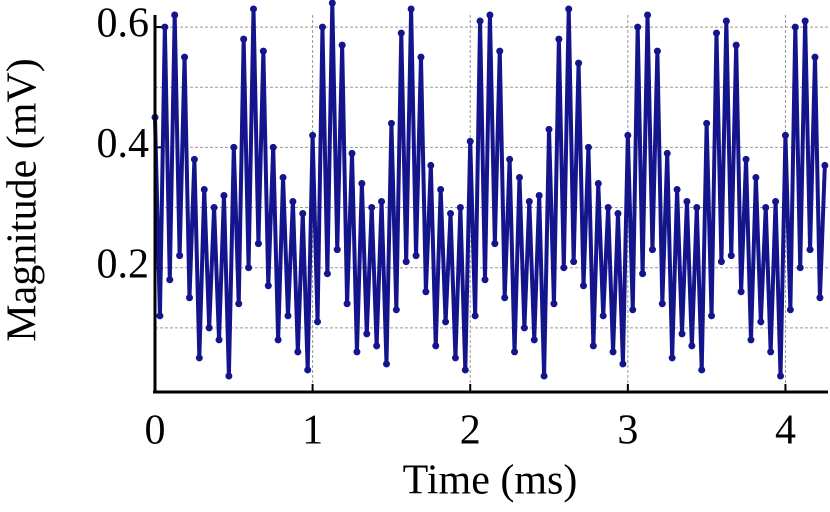 The image size is (830, 512). I want to click on x-axis-label: Time (ms), so click(490, 481).